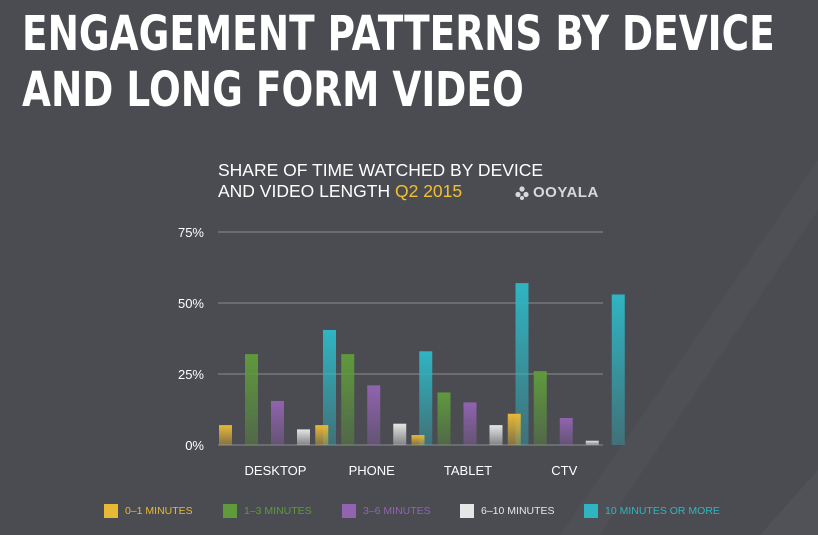  I want to click on chart-title-line-2: AND VIDEO LENGTH, so click(306, 191).